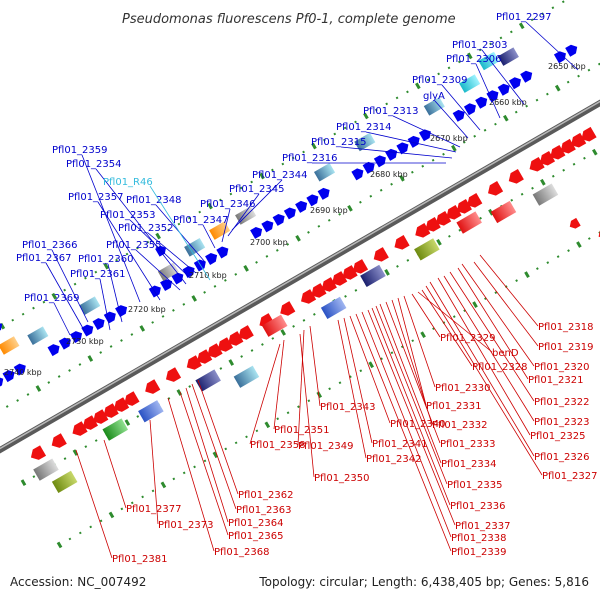  Describe the element at coordinates (201, 220) in the screenshot. I see `forward-gene-label: Pfl01_2347` at that location.